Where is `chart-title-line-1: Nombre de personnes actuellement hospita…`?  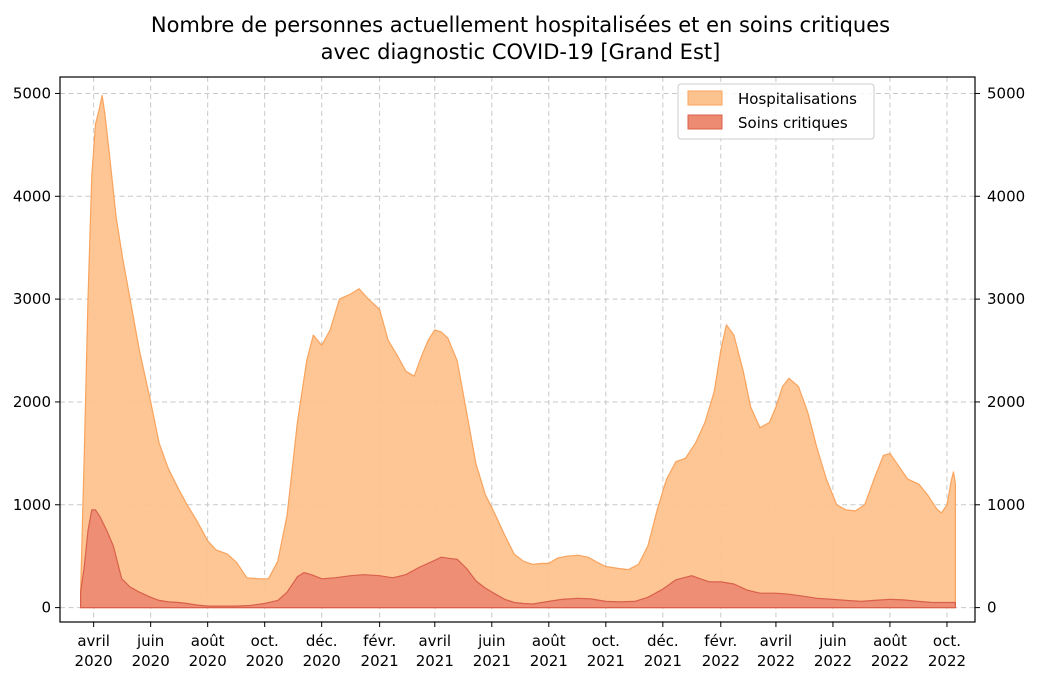
chart-title-line-1: Nombre de personnes actuellement hospita… is located at coordinates (520, 25).